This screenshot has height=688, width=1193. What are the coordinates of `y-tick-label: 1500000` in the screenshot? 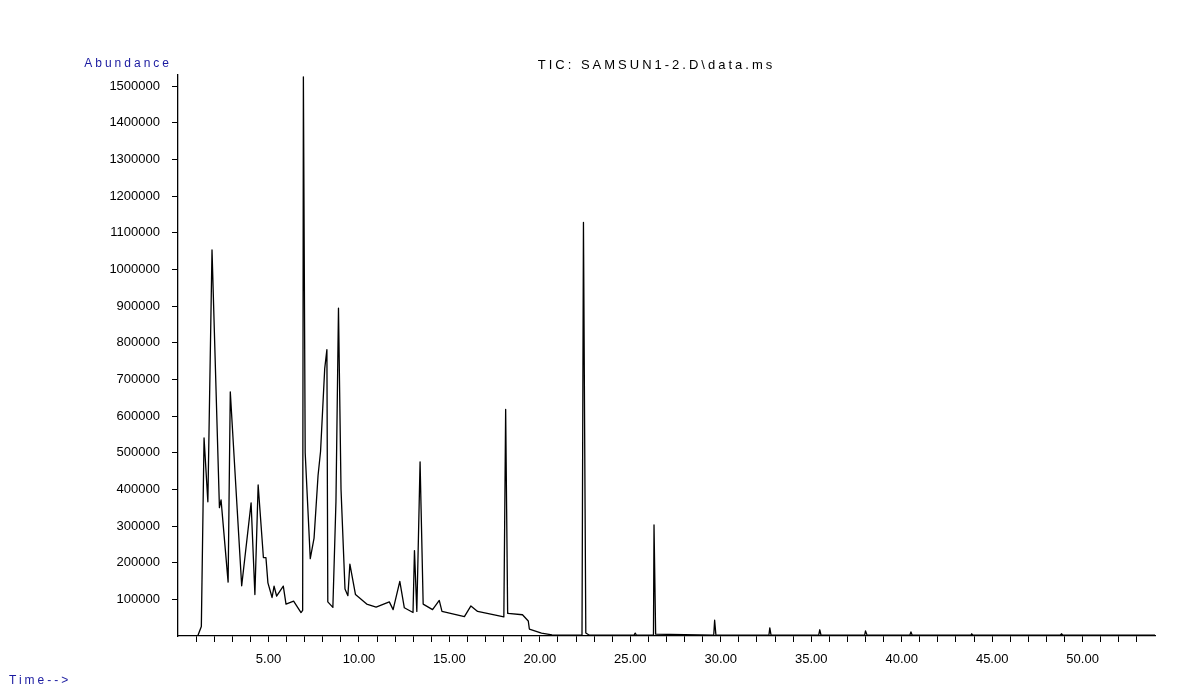 It's located at (134, 85).